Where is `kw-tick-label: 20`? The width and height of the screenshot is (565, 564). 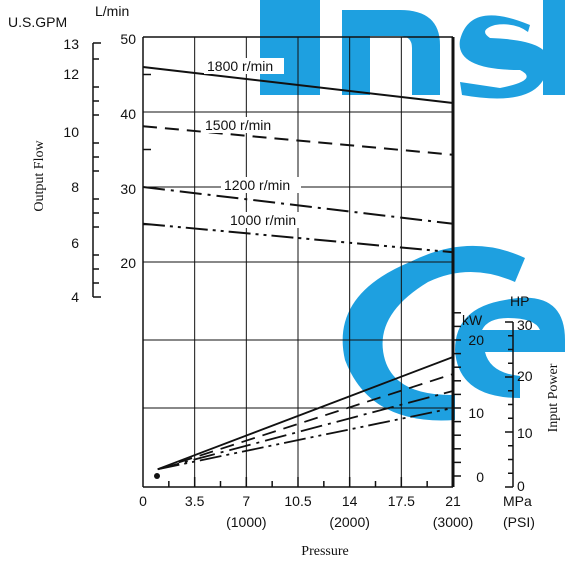
kw-tick-label: 20 is located at coordinates (476, 340).